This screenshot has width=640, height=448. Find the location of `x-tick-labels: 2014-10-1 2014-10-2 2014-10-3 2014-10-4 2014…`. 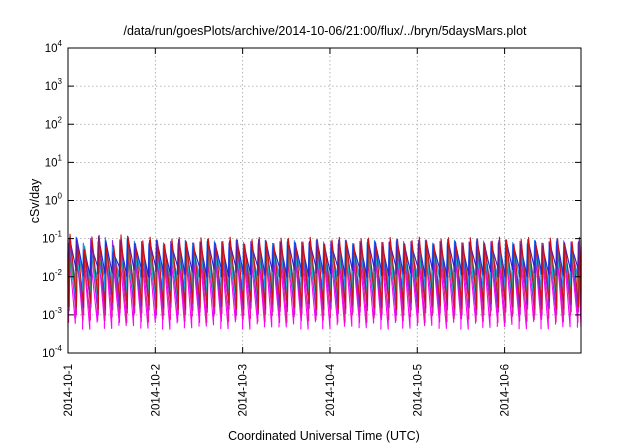

x-tick-labels: 2014-10-1 2014-10-2 2014-10-3 2014-10-4 2014… is located at coordinates (287, 389).